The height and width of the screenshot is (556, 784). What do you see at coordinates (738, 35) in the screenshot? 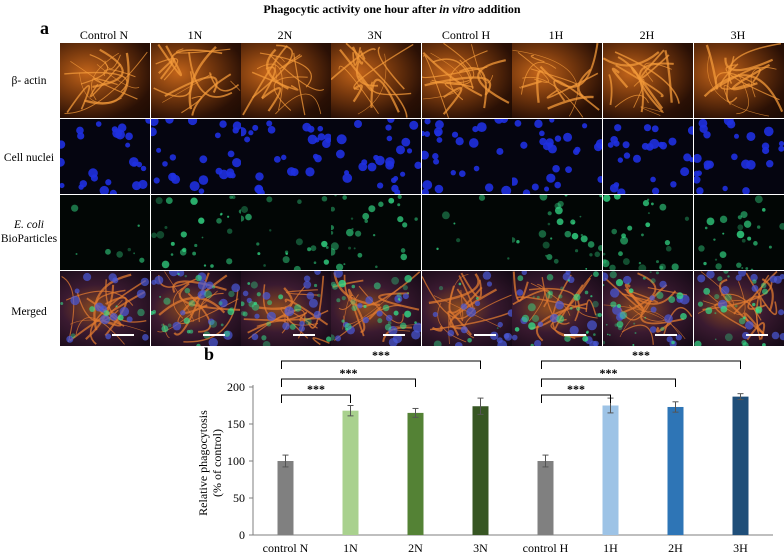
I see `column-label-3h: 3H` at bounding box center [738, 35].